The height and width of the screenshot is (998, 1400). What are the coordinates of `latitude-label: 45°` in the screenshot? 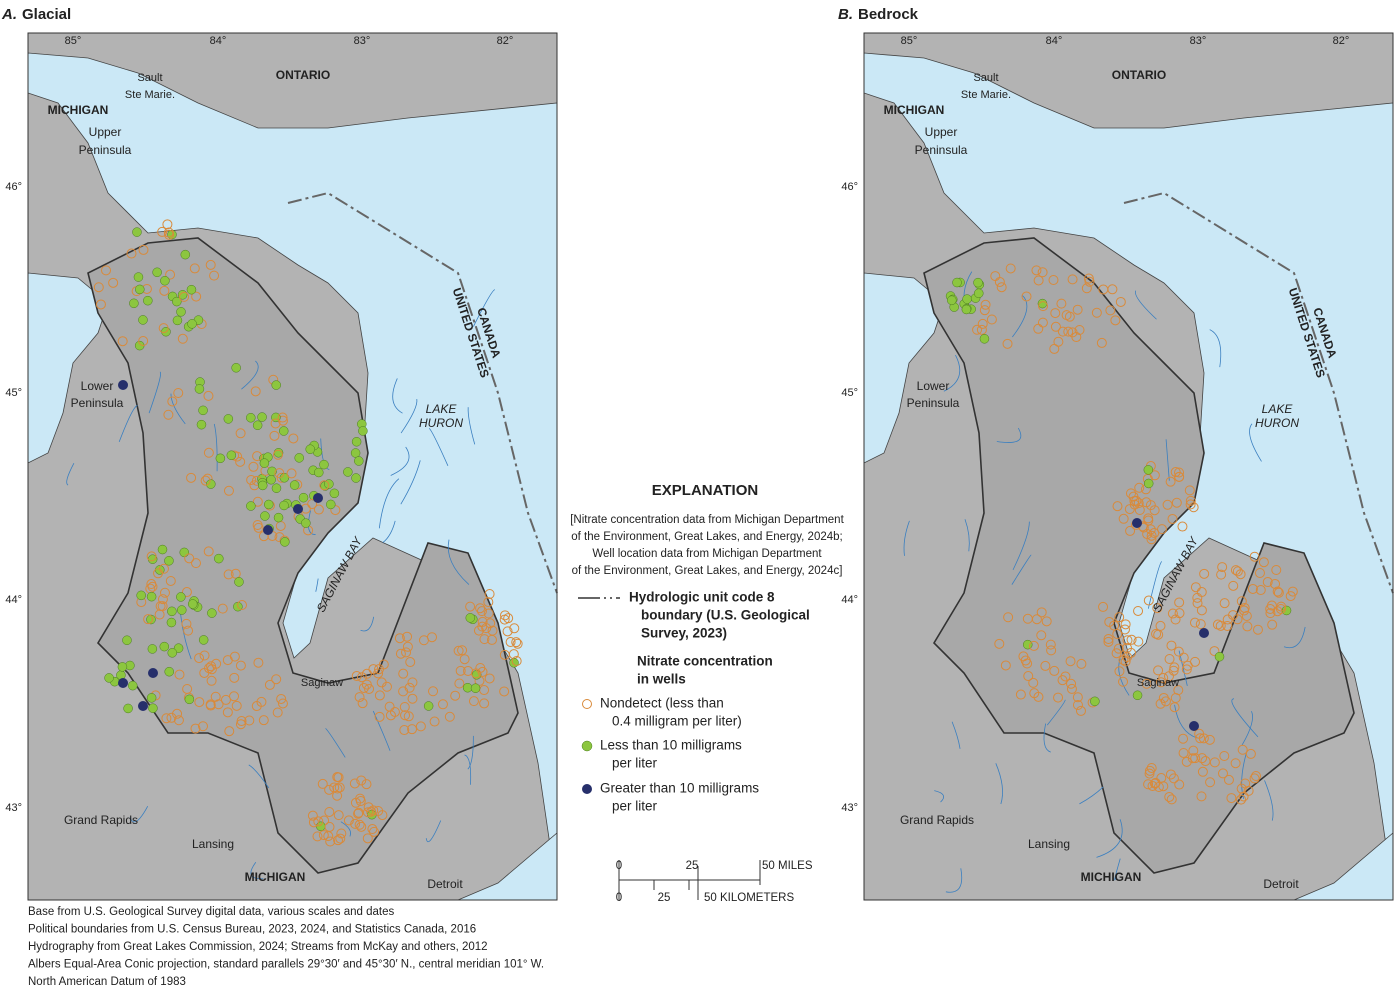 It's located at (13, 393).